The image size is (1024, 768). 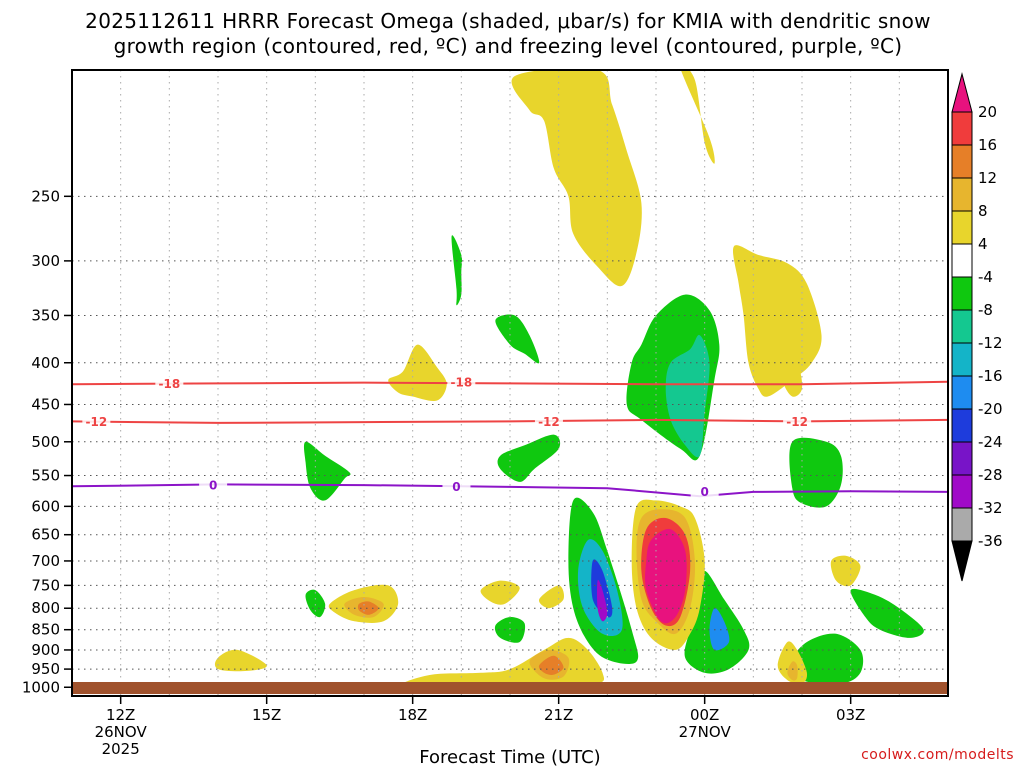 What do you see at coordinates (987, 112) in the screenshot?
I see `colorbar-label: 20` at bounding box center [987, 112].